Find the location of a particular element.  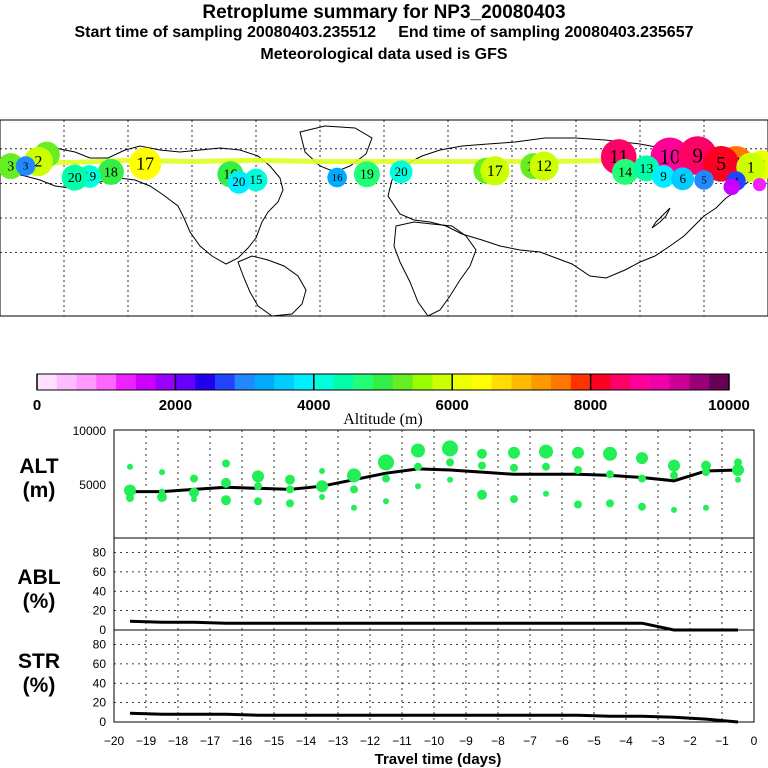

str-ytick-label: 40 is located at coordinates (100, 683).